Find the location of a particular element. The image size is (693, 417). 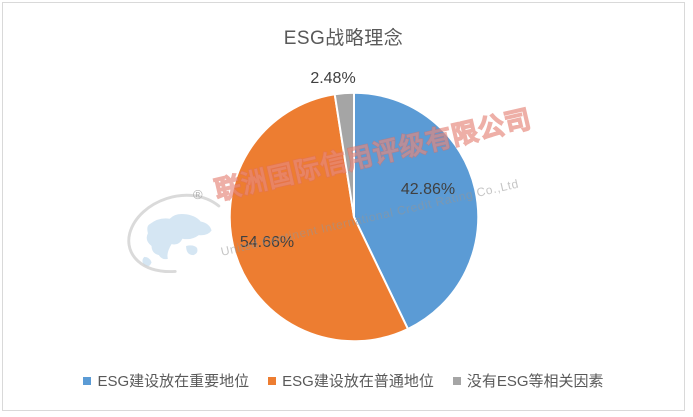

globe-logo-icon is located at coordinates (174, 233).